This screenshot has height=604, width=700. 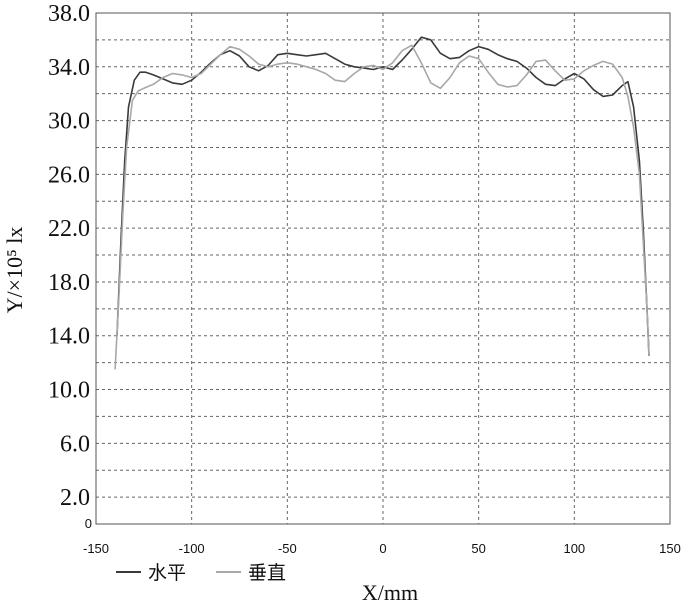 What do you see at coordinates (88, 523) in the screenshot?
I see `y-tick-label-zero: 0` at bounding box center [88, 523].